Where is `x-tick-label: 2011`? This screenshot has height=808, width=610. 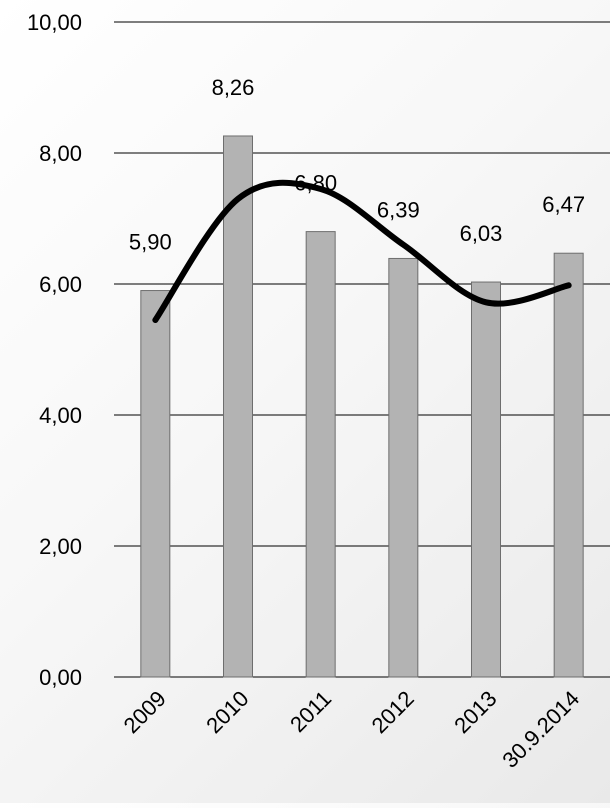 x-tick-label: 2011 is located at coordinates (310, 711).